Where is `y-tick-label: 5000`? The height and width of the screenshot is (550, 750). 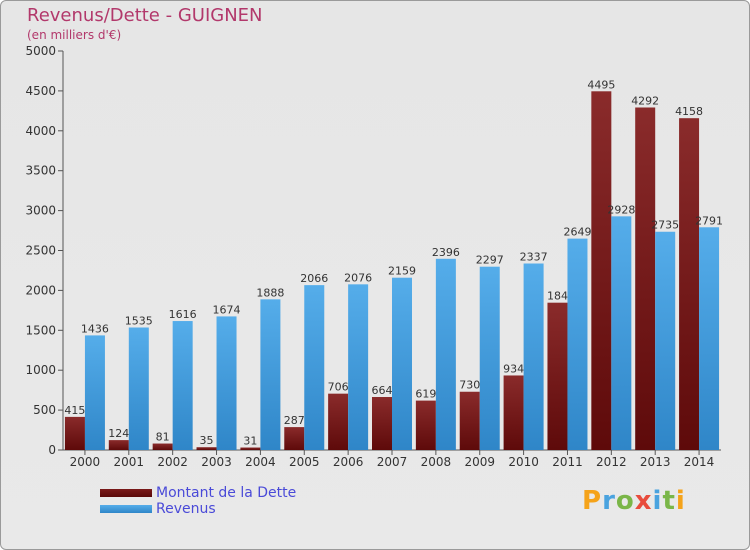
y-tick-label: 5000 is located at coordinates (40, 51).